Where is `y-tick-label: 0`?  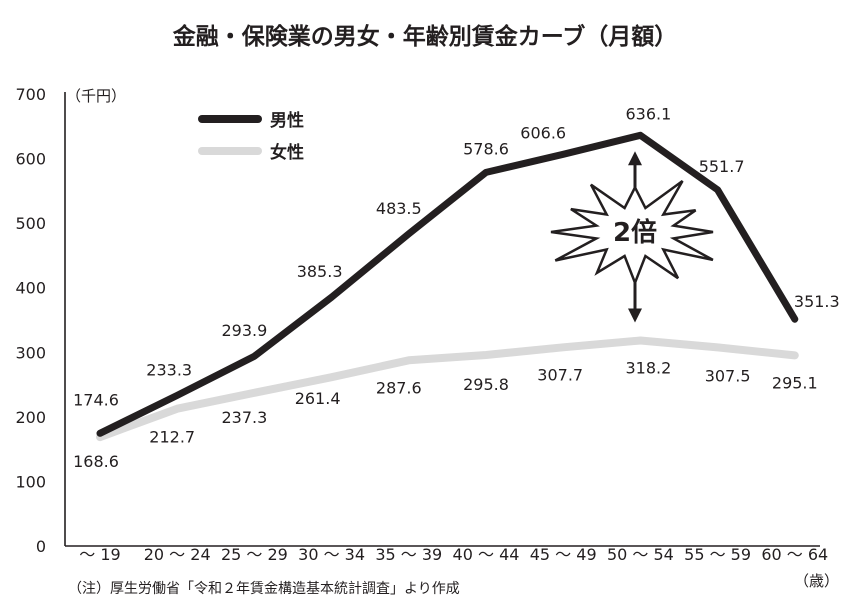 y-tick-label: 0 is located at coordinates (41, 546).